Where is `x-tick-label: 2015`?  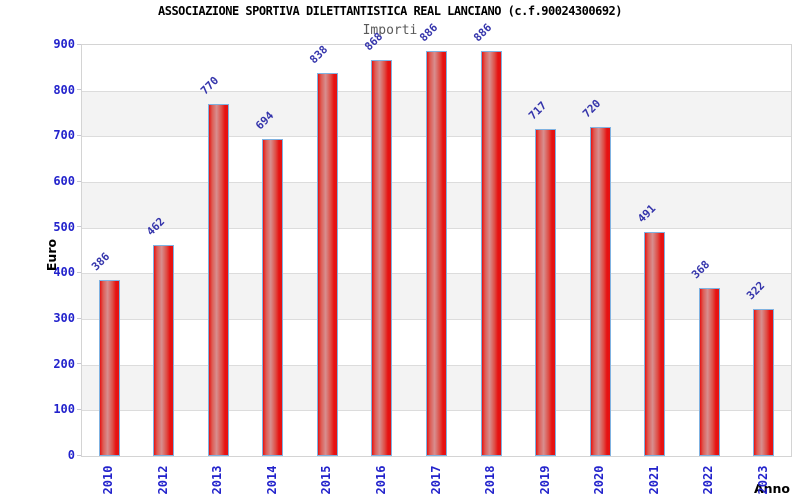
x-tick-label: 2015 is located at coordinates (326, 480).